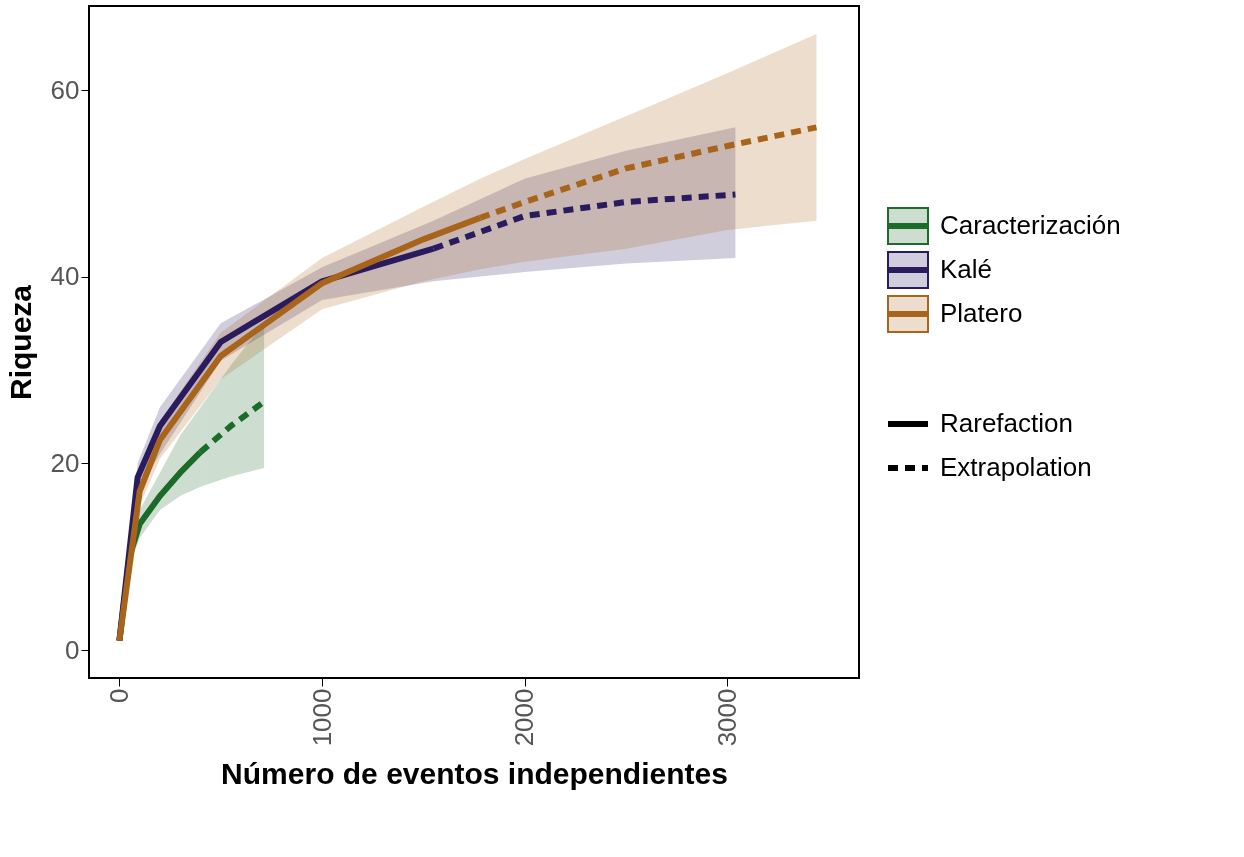  Describe the element at coordinates (20, 342) in the screenshot. I see `y-axis-title: Riqueza` at that location.